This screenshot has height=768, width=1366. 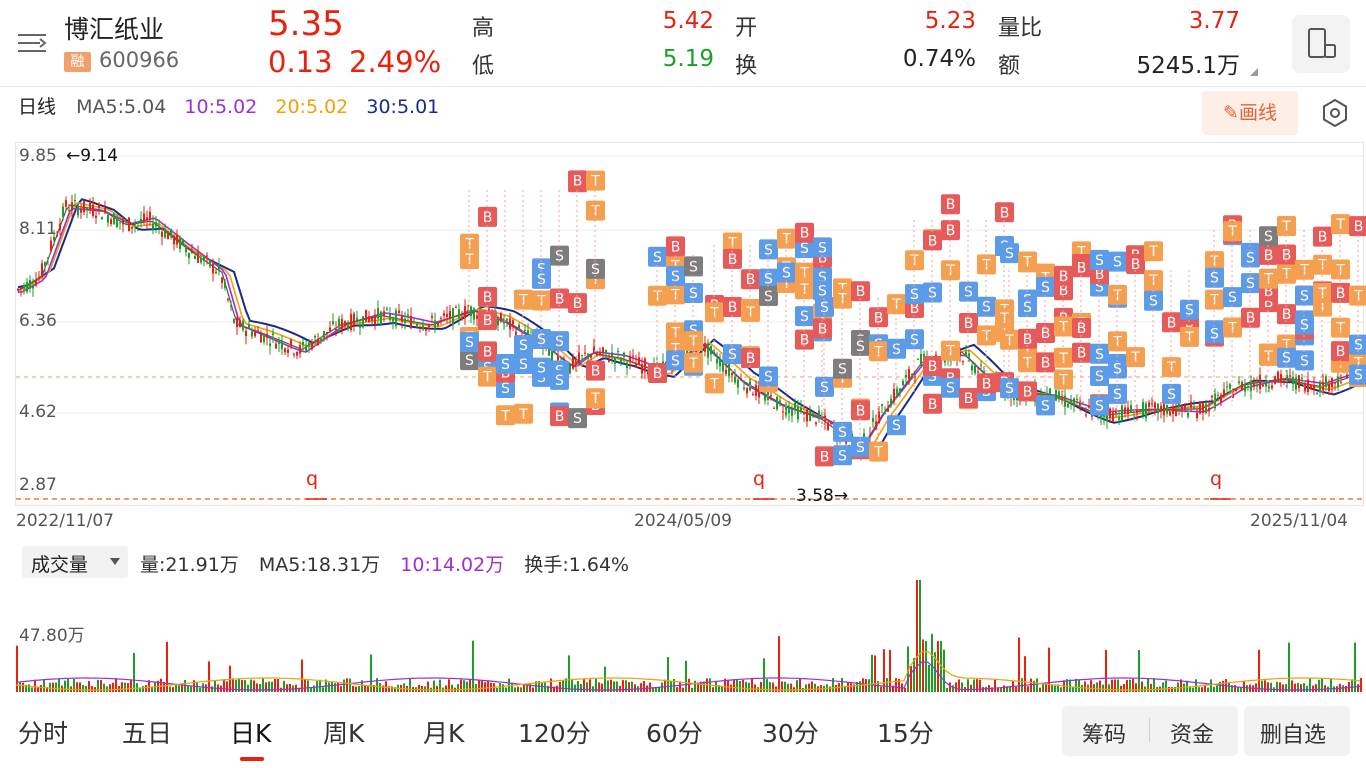 What do you see at coordinates (1250, 113) in the screenshot?
I see `draw-line-button: ✎画线` at bounding box center [1250, 113].